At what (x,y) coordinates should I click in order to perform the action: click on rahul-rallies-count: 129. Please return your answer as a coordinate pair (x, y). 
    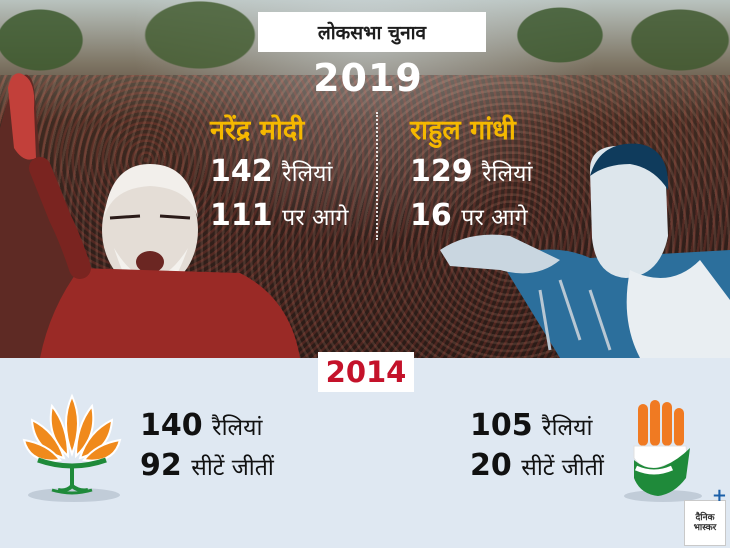
    Looking at the image, I should click on (441, 171).